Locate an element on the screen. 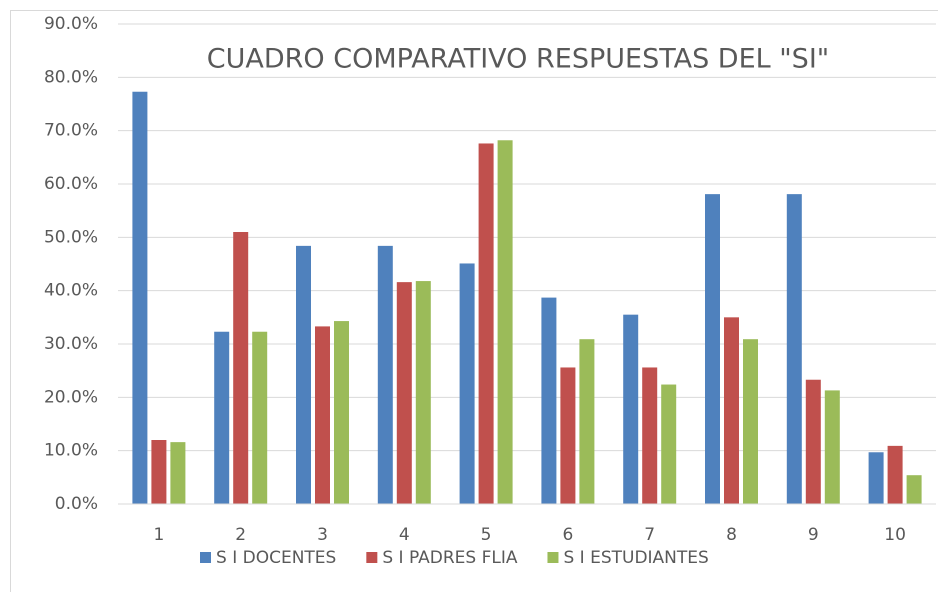 Image resolution: width=938 pixels, height=592 pixels. x-tick-label: 10 is located at coordinates (895, 535).